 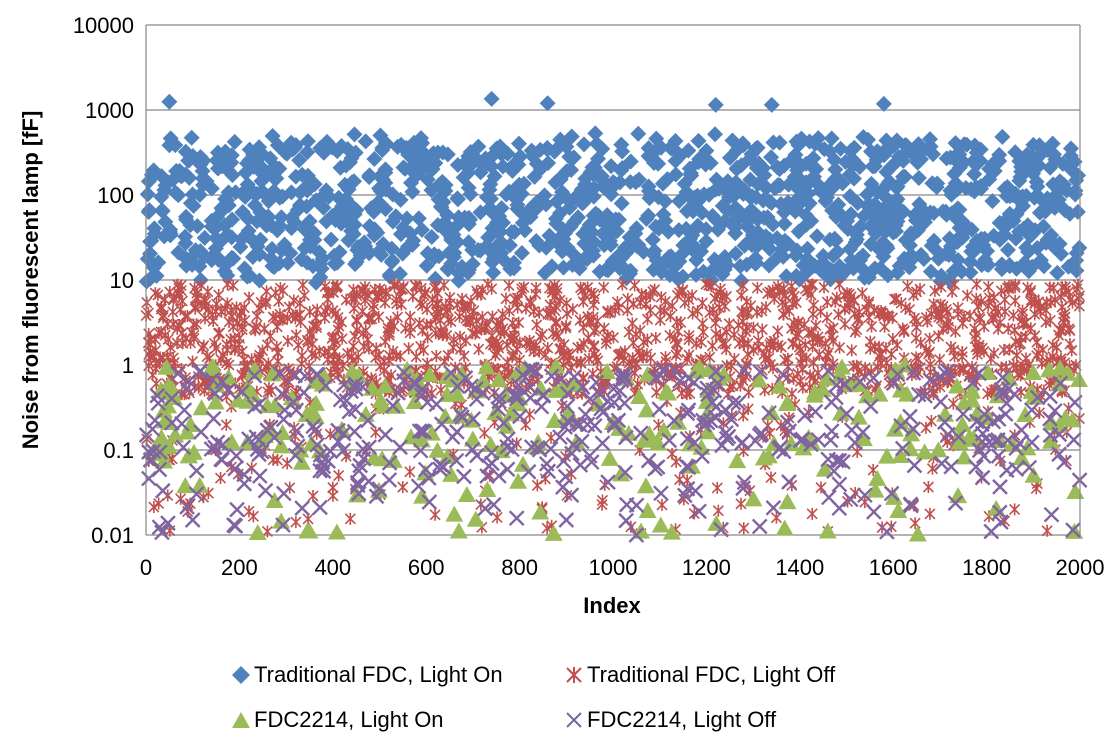 I want to click on legend-item-series-3: FDC2214, Light On, so click(x=337, y=720).